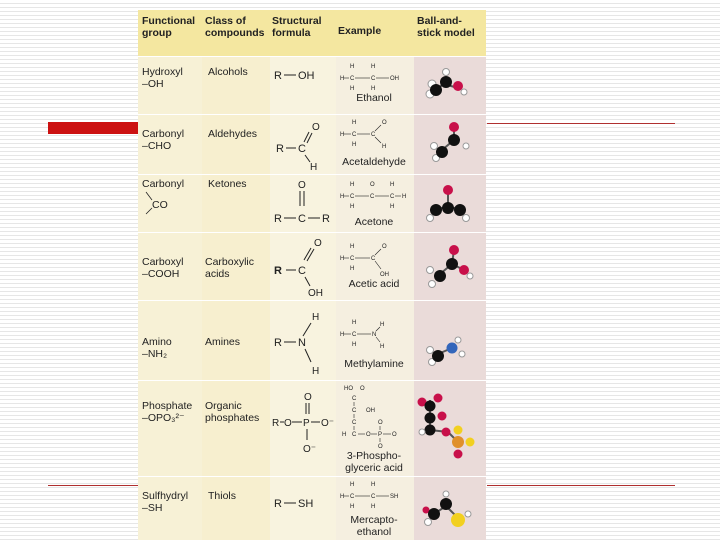 The image size is (720, 540). I want to click on row-carbonyl-ketone-group: Carbonyl, so click(163, 184).